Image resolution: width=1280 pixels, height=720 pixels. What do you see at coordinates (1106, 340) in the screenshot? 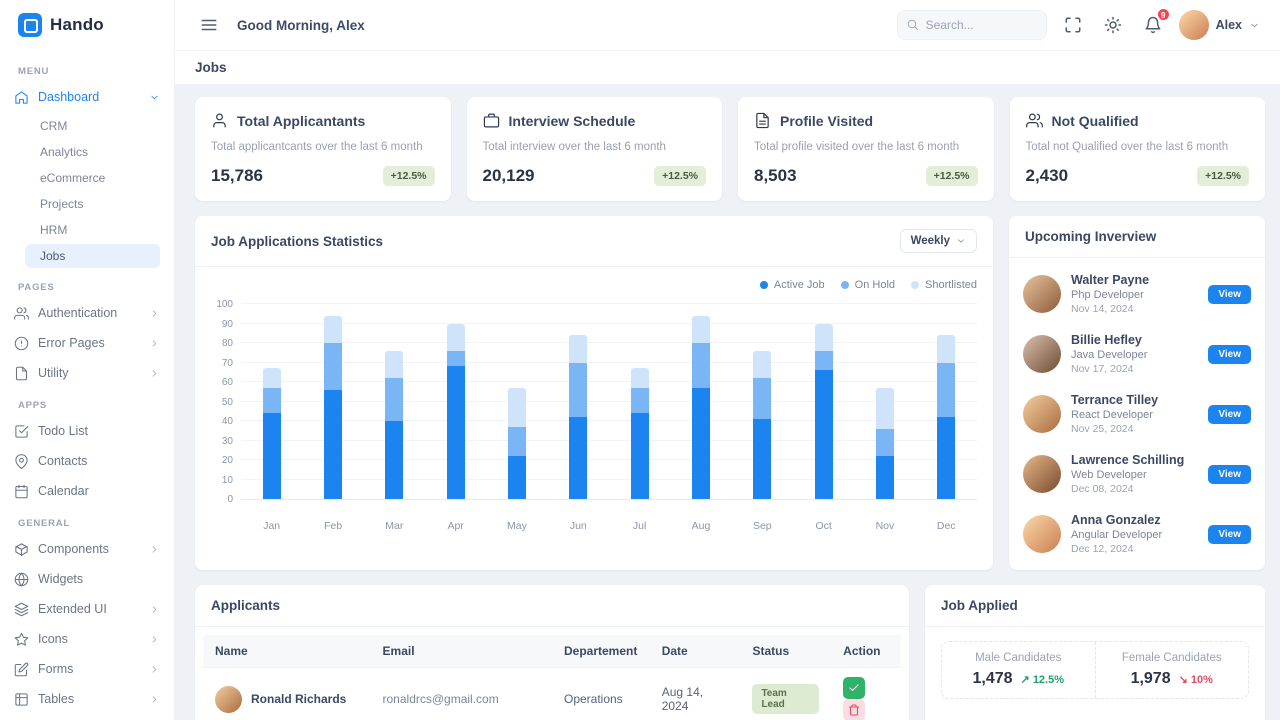
I see `candidate-name: Billie Hefley` at bounding box center [1106, 340].